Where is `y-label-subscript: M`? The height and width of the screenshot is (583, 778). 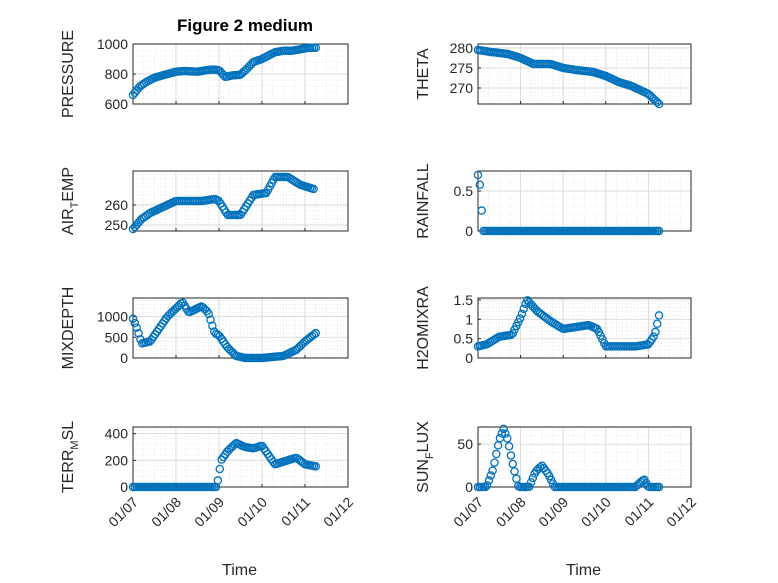
y-label-subscript: M is located at coordinates (75, 444).